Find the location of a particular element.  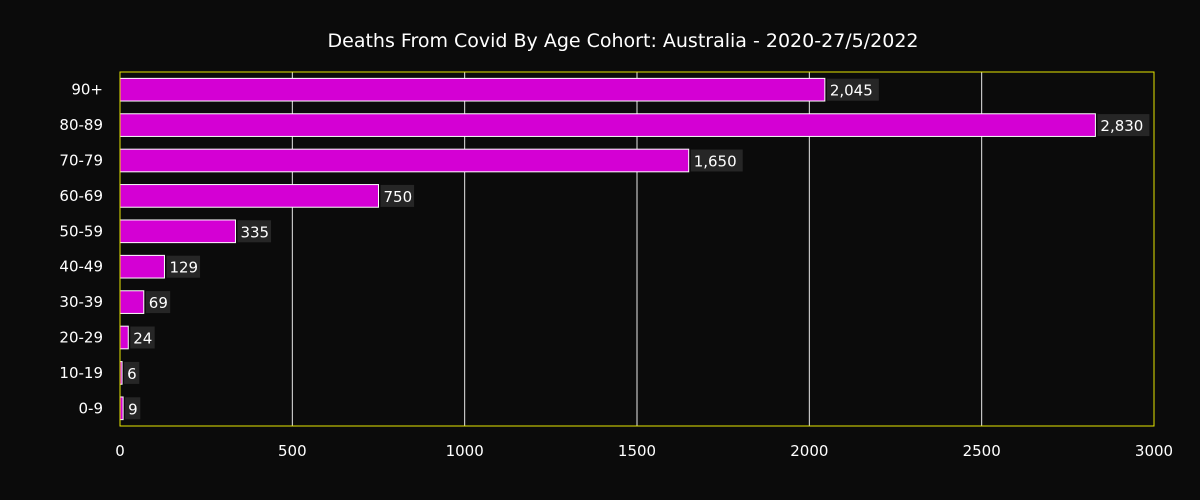

x-tick-label: 2000 is located at coordinates (809, 451).